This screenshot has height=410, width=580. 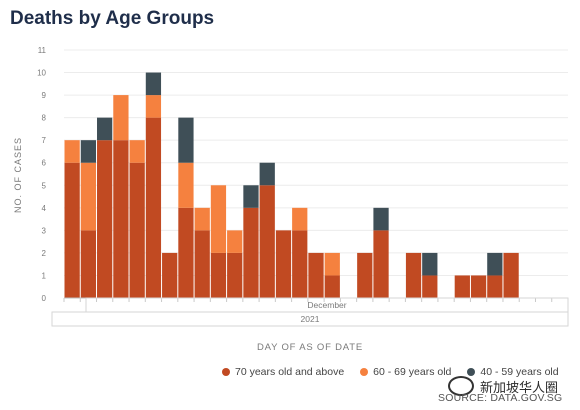 What do you see at coordinates (44, 163) in the screenshot?
I see `y-tick-label: 6` at bounding box center [44, 163].